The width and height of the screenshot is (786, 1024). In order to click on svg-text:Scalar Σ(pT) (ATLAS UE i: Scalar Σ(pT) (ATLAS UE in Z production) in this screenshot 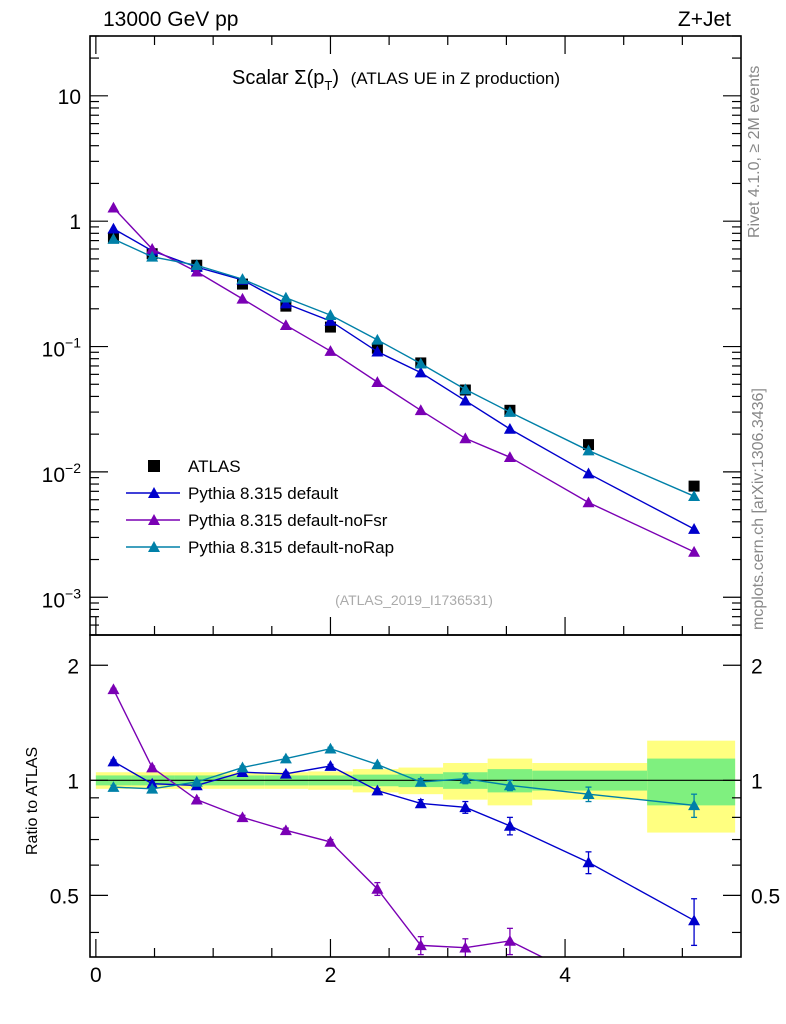, I will do `click(396, 80)`.